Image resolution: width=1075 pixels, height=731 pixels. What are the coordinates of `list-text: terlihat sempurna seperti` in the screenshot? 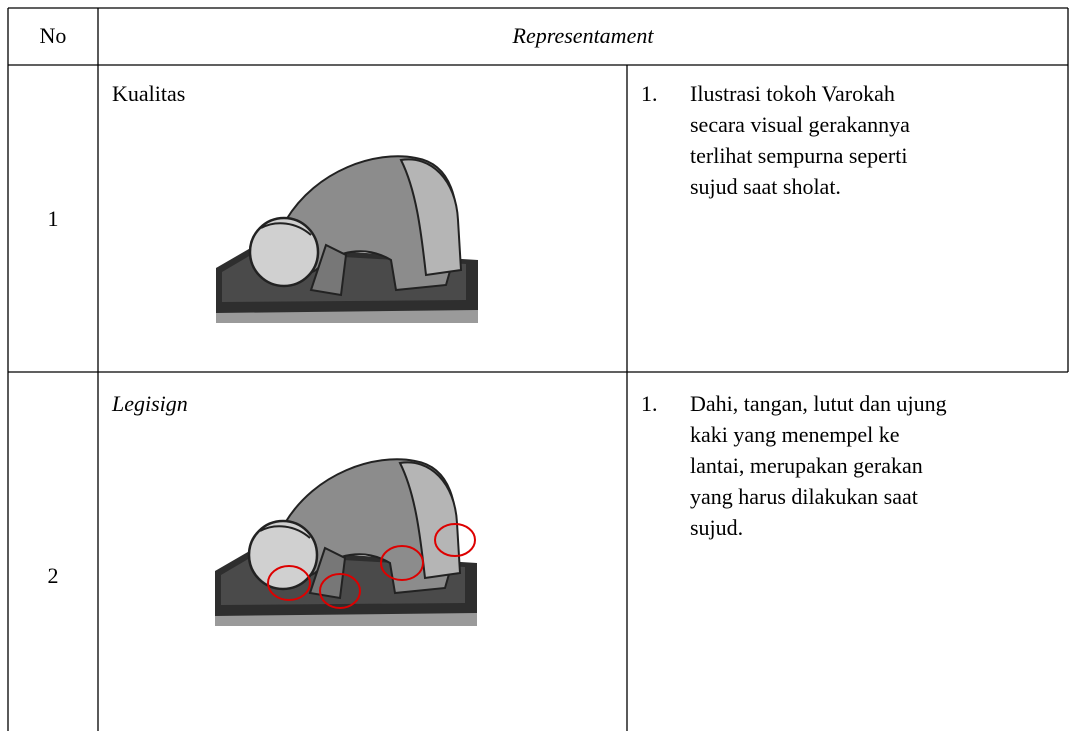 It's located at (799, 155).